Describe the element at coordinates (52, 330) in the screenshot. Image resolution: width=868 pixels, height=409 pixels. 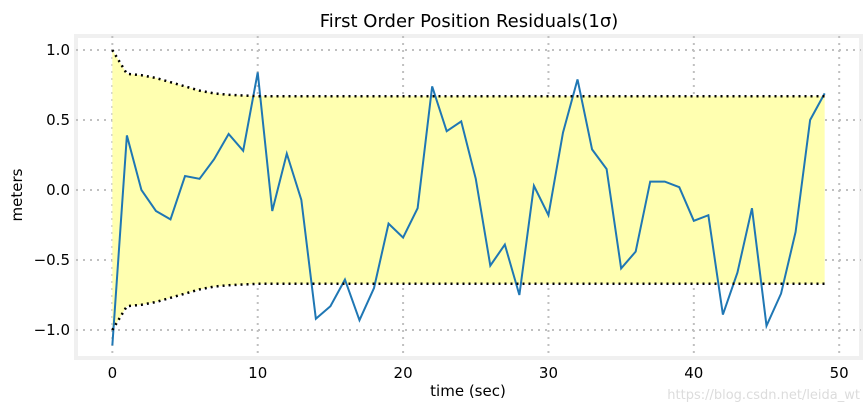
I see `y-tick-label: −1.0` at that location.